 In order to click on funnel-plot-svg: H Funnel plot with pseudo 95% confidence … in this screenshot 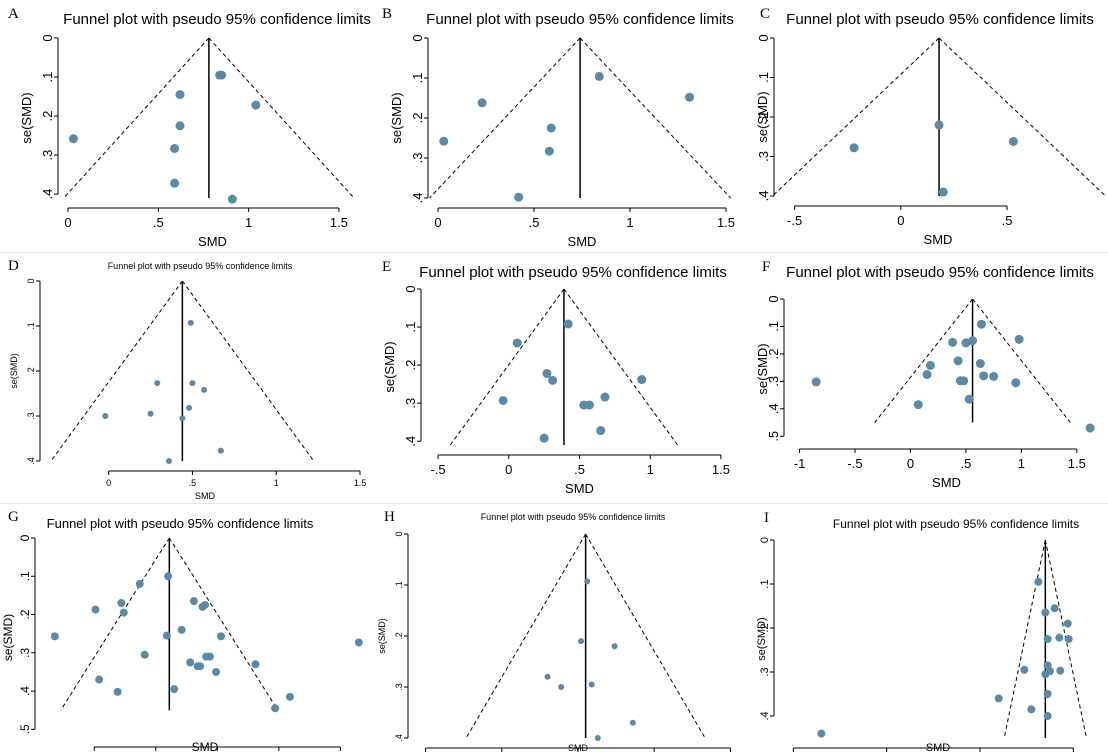, I will do `click(554, 631)`.